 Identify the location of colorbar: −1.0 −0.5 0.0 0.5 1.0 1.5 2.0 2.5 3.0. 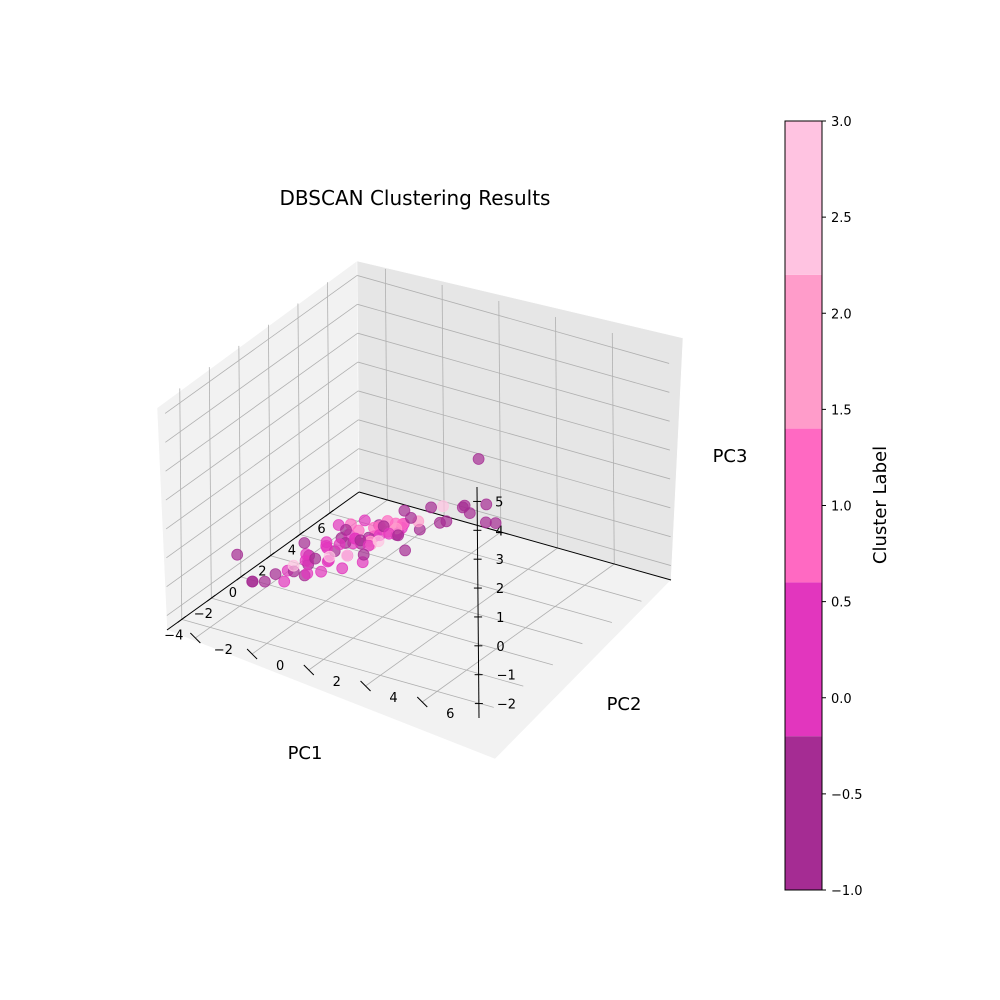
(823, 507).